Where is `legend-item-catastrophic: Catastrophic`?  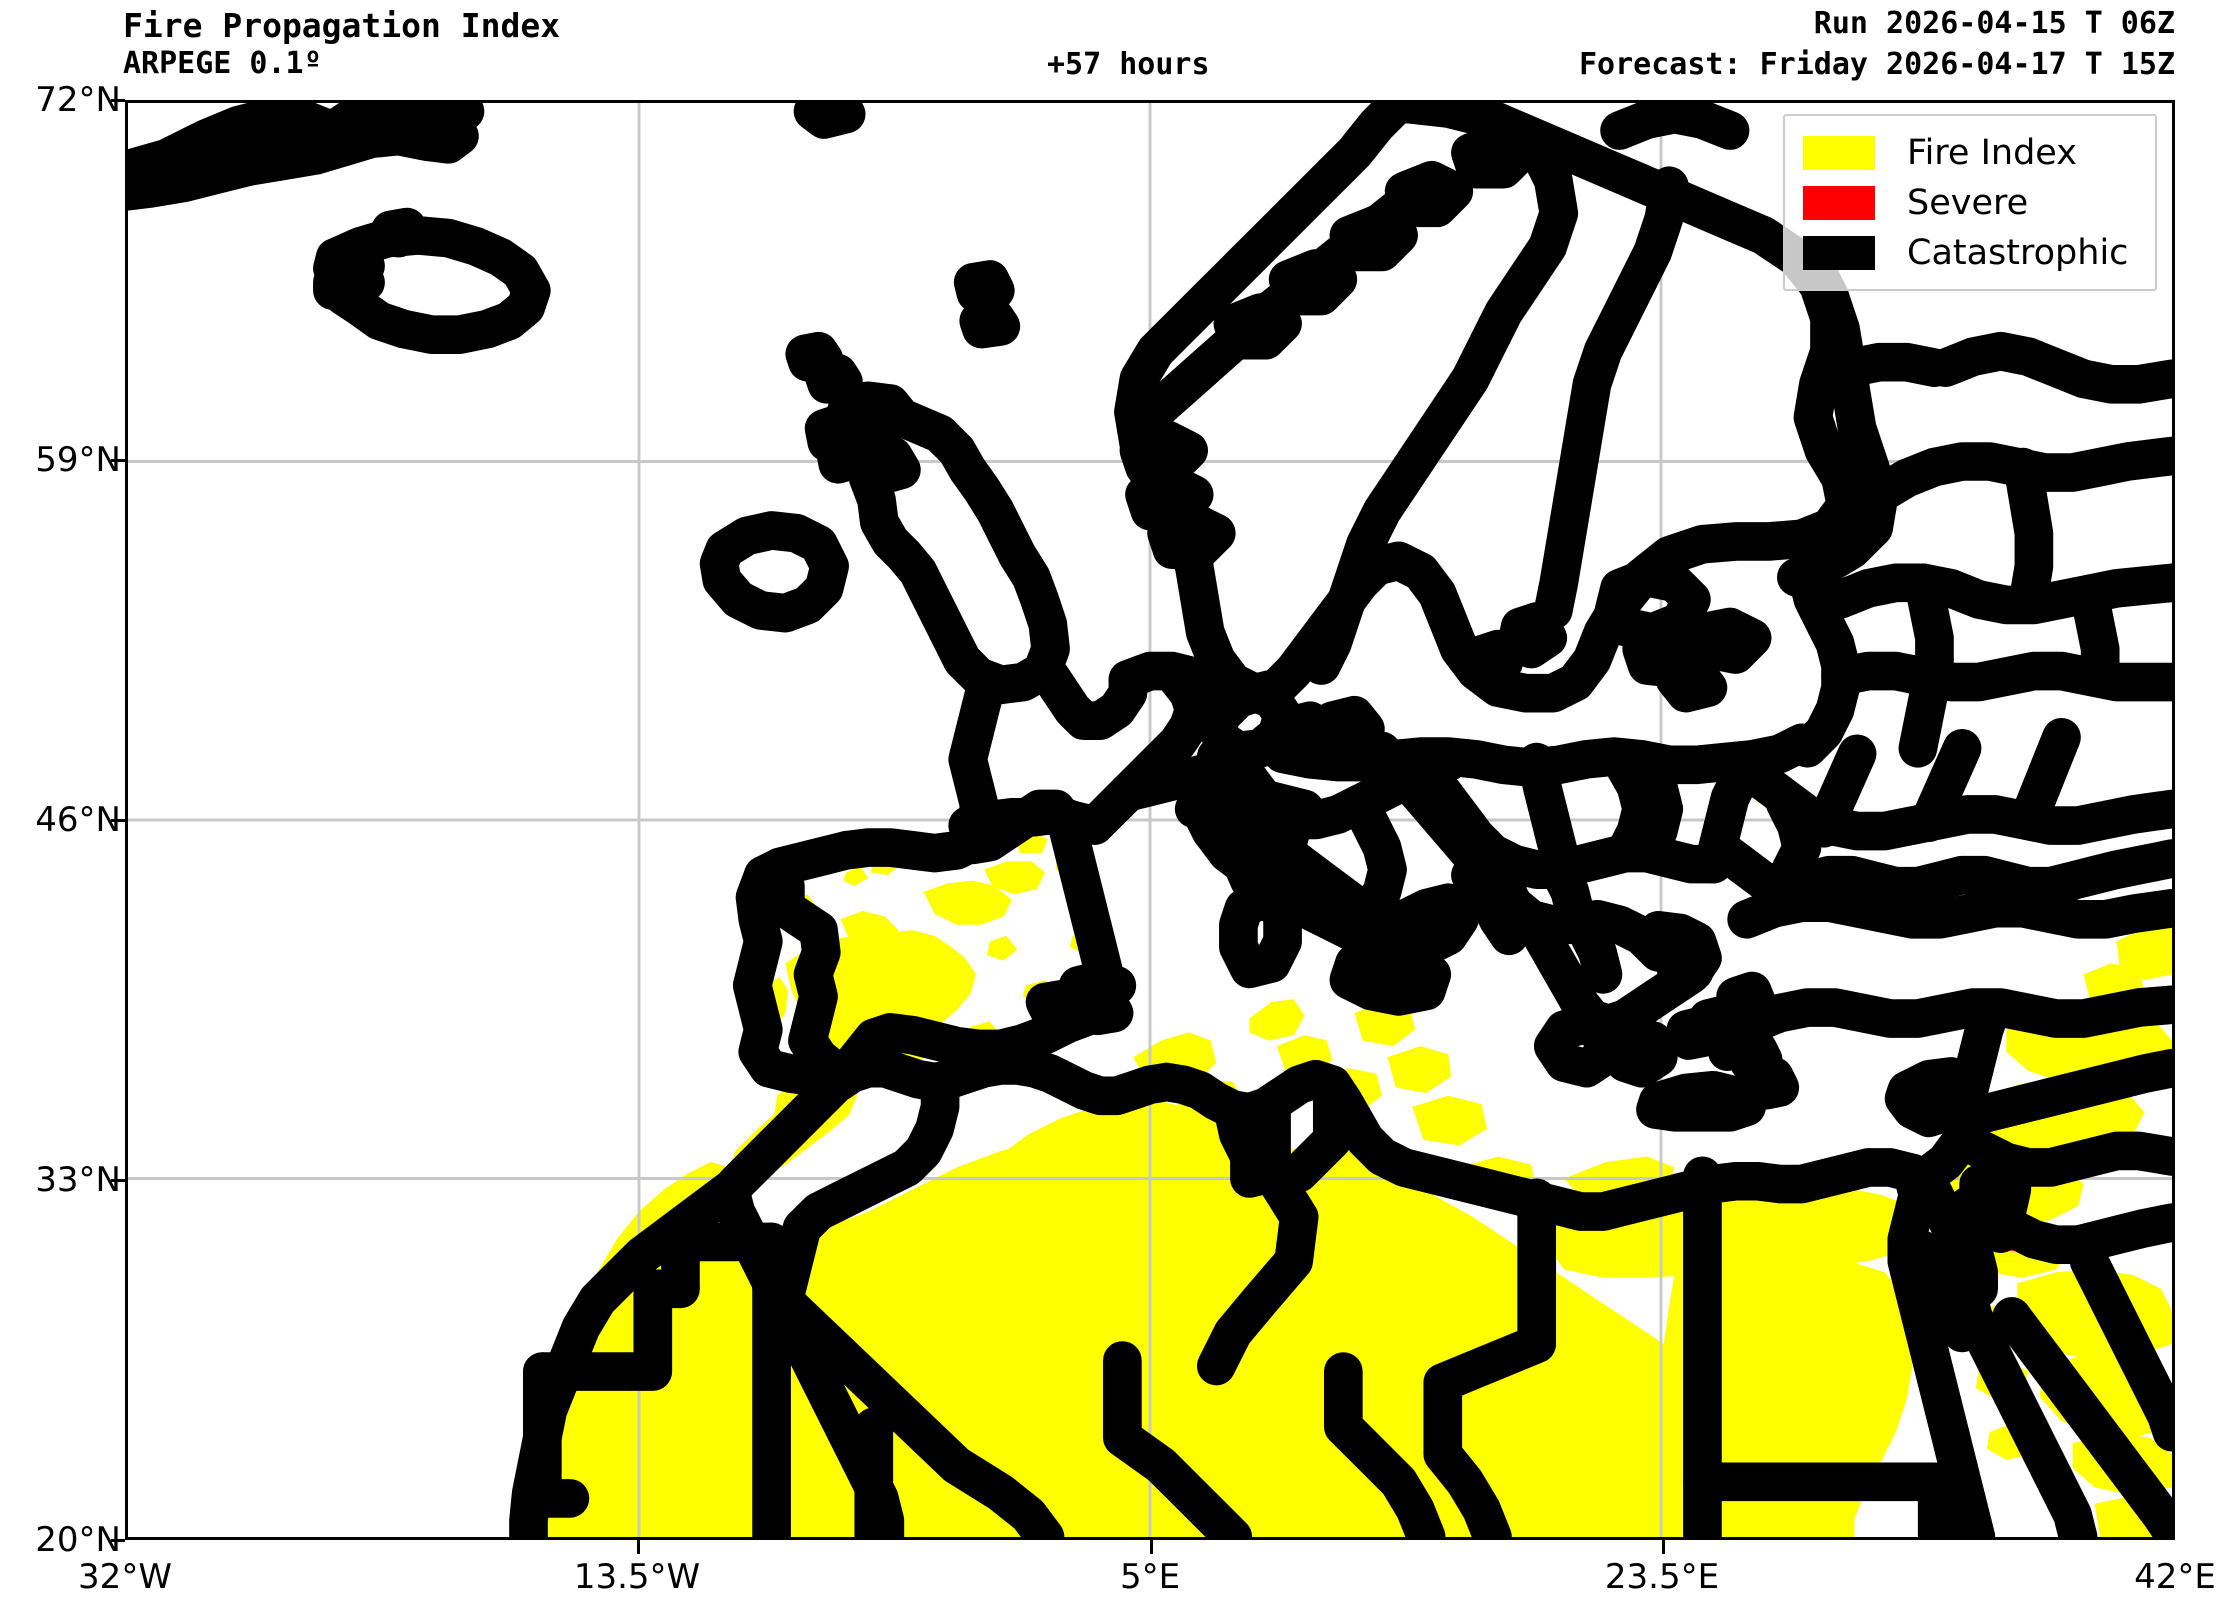 legend-item-catastrophic: Catastrophic is located at coordinates (1971, 253).